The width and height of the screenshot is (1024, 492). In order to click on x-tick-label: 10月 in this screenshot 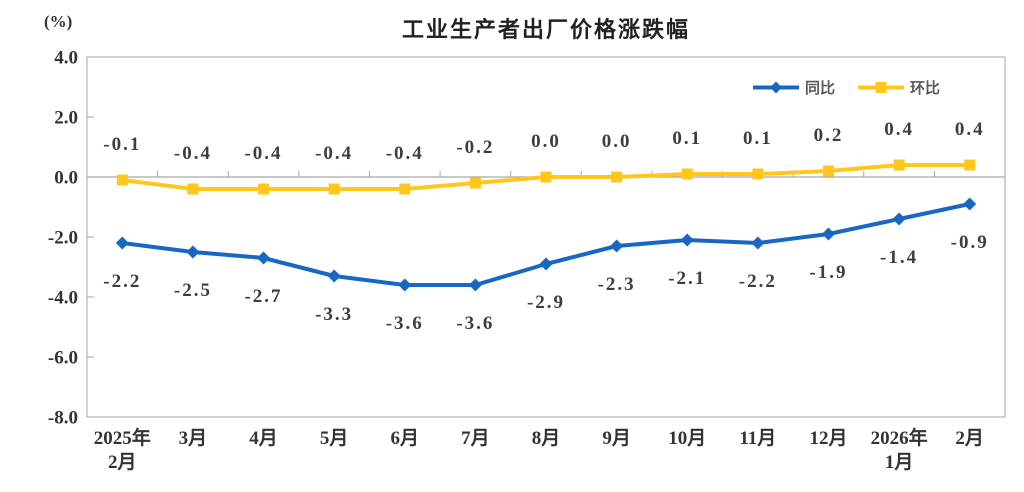, I will do `click(687, 438)`.